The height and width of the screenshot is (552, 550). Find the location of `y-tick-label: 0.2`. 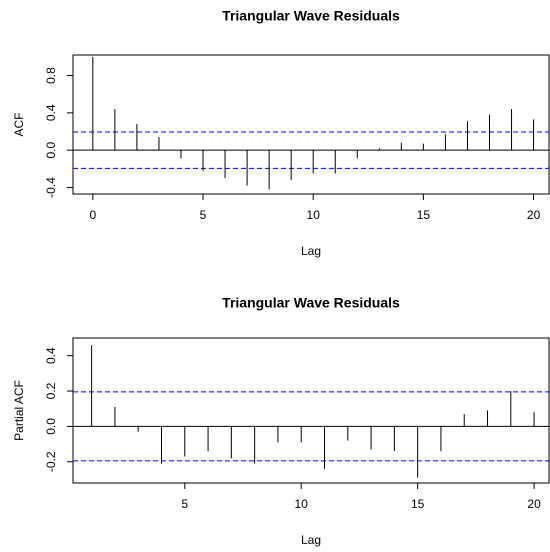

y-tick-label: 0.2 is located at coordinates (51, 390).